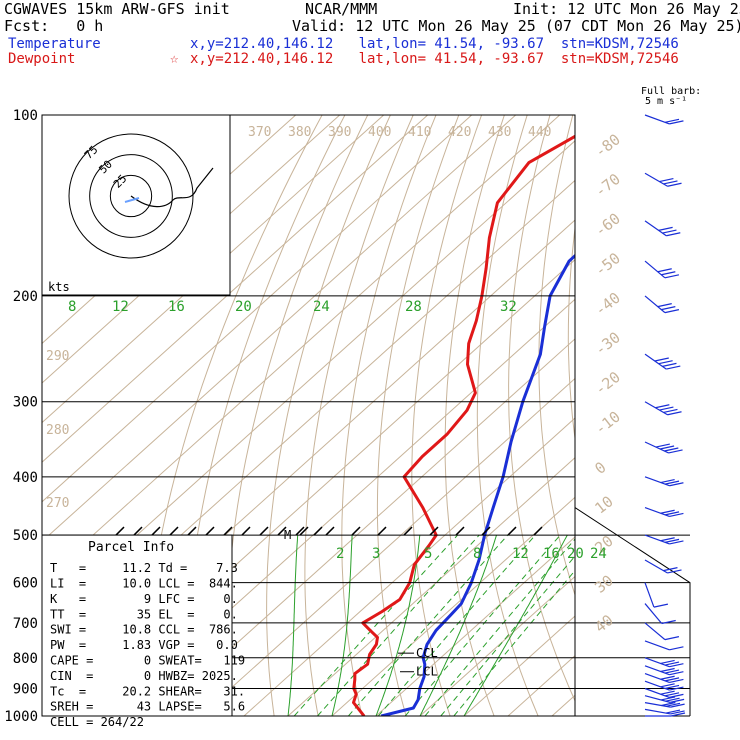 Image resolution: width=740 pixels, height=740 pixels. I want to click on mixing-ratio-upper-label: 28, so click(413, 307).